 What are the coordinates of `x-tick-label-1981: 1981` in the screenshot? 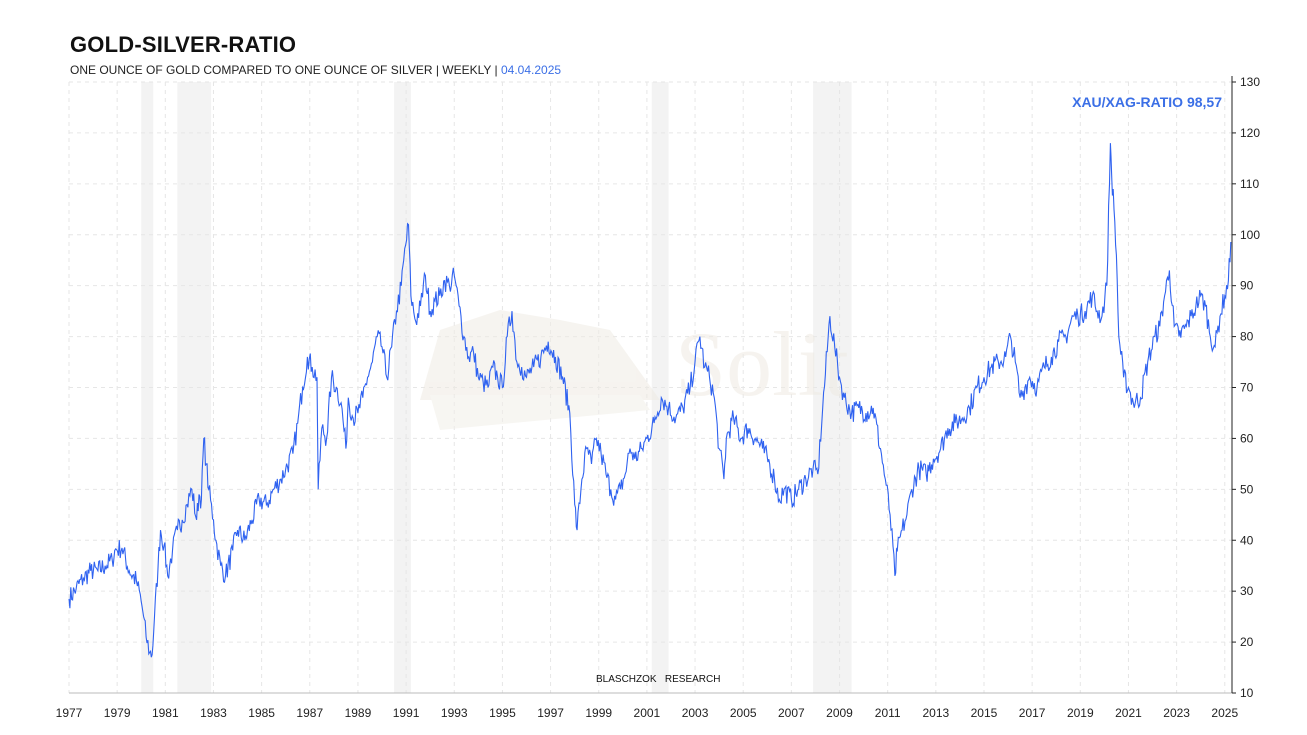 It's located at (165, 713).